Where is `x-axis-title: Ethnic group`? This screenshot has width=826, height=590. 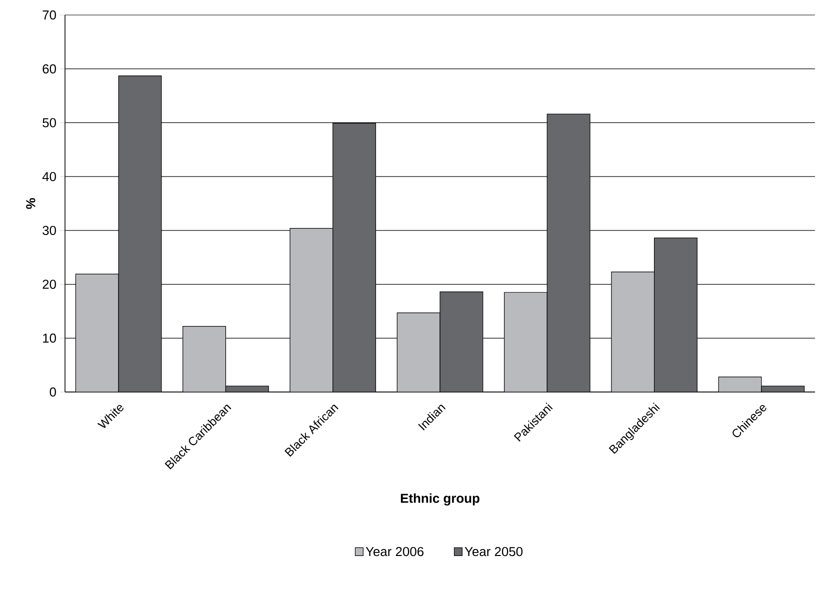 x-axis-title: Ethnic group is located at coordinates (440, 499).